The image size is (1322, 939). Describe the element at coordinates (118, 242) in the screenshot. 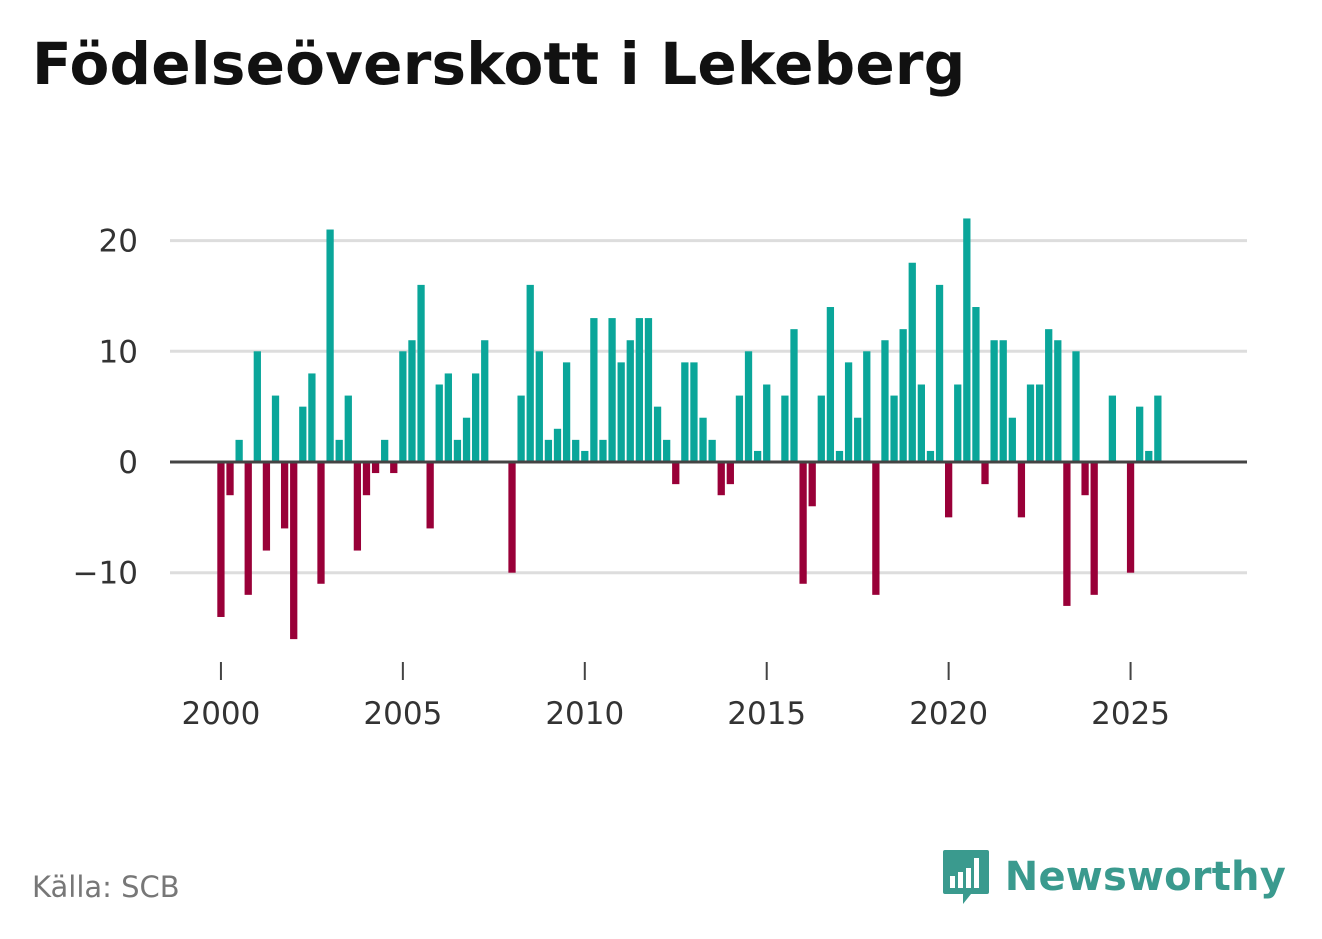

I see `y-tick-label: 20` at that location.